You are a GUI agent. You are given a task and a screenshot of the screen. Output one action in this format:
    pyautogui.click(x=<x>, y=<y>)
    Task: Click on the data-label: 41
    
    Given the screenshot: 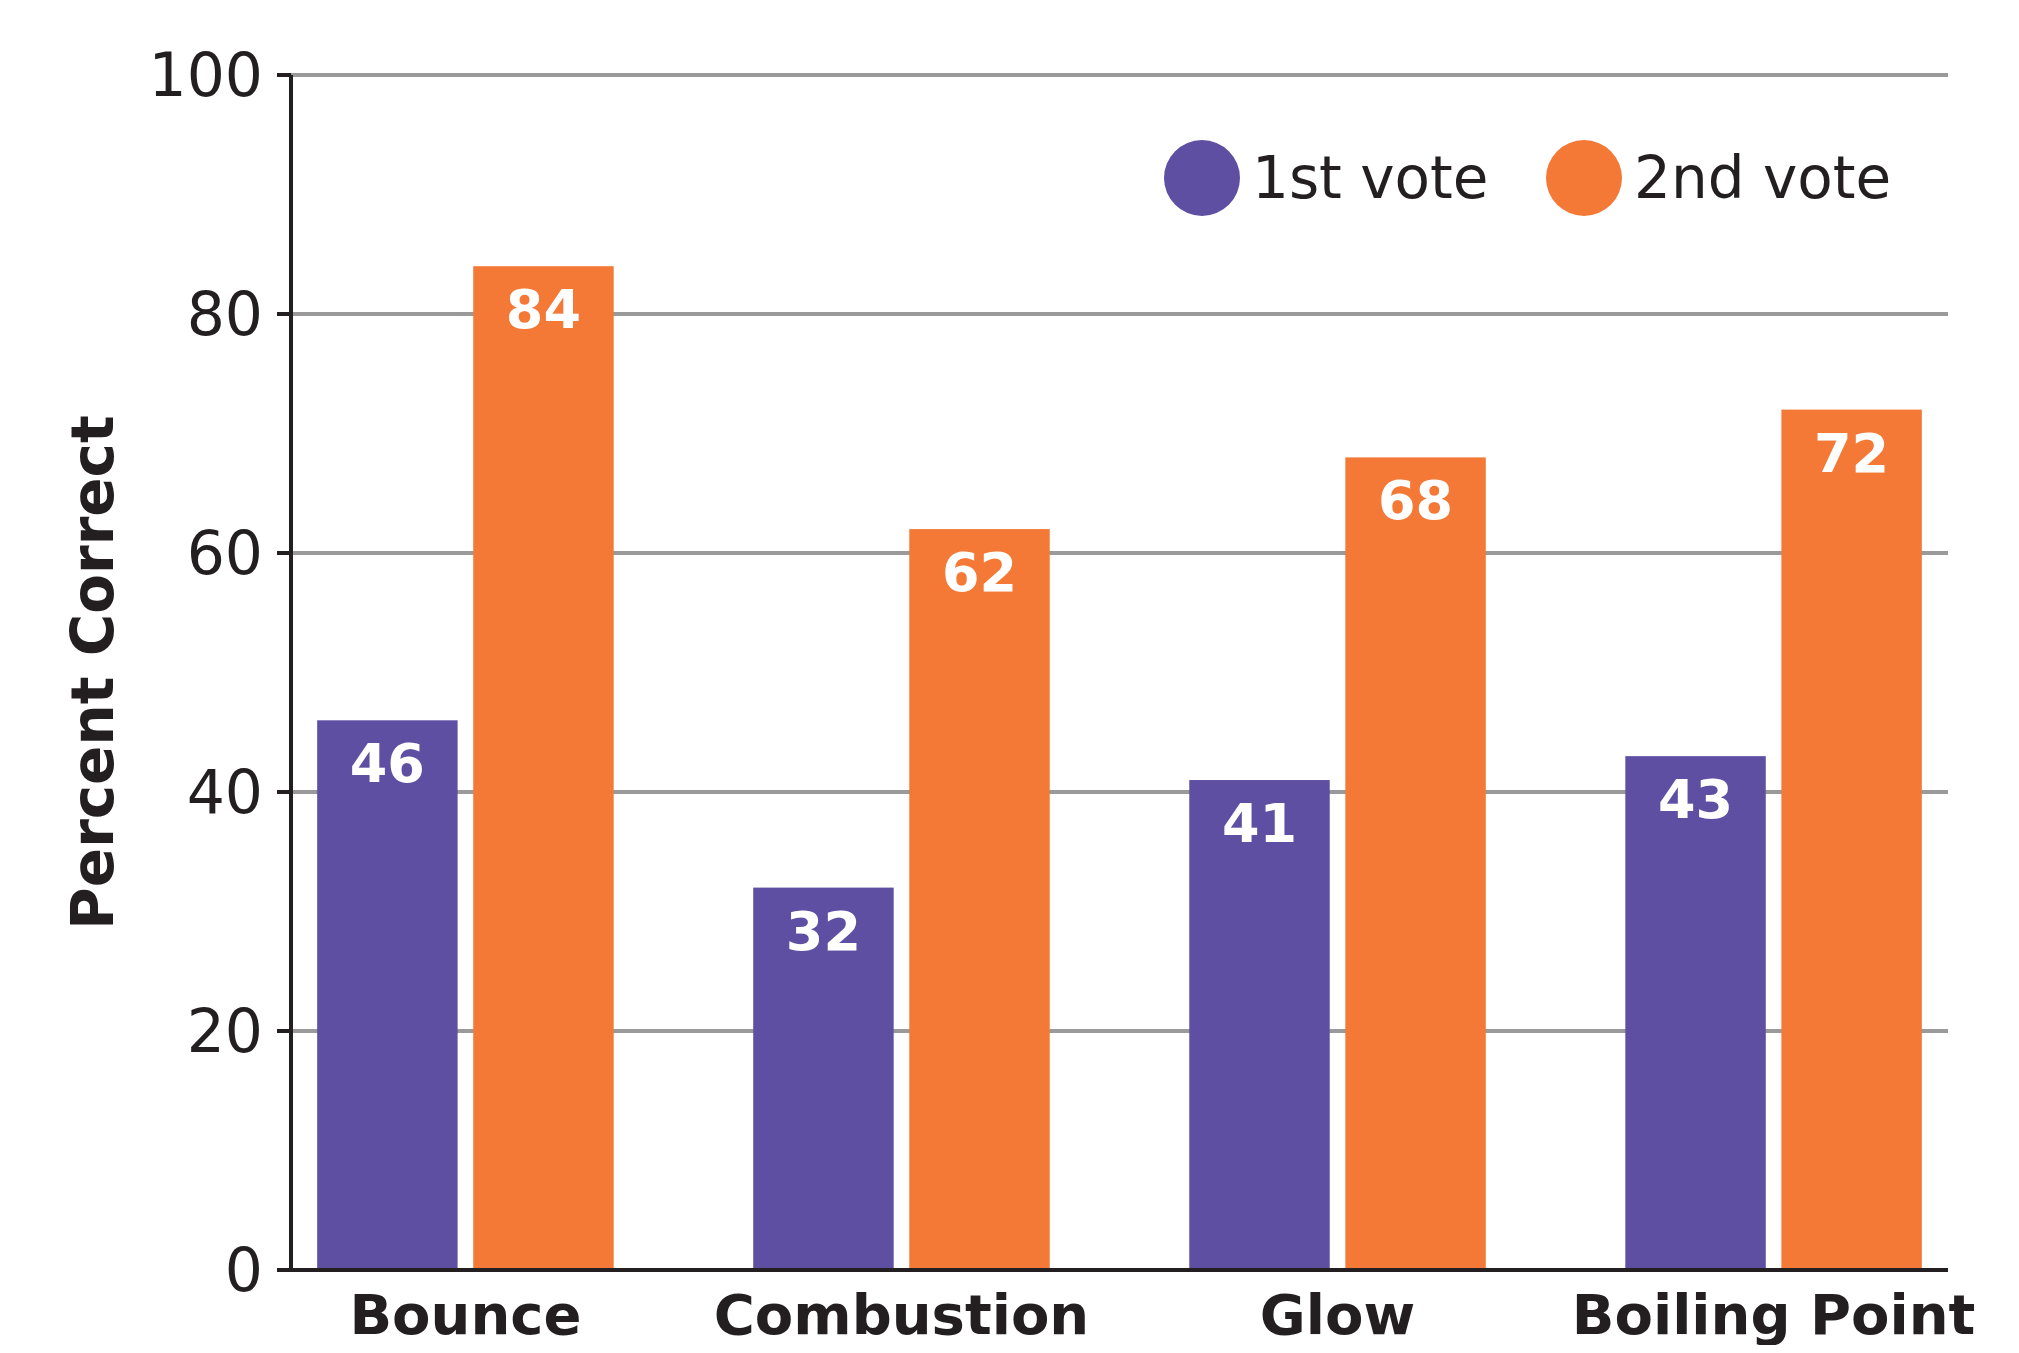 What is the action you would take?
    pyautogui.click(x=1259, y=824)
    